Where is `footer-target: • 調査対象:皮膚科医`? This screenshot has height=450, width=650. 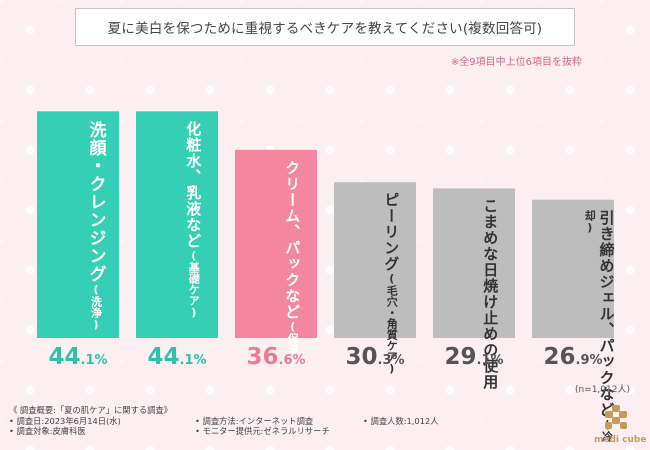
footer-target: • 調査対象:皮膚科医 is located at coordinates (47, 431).